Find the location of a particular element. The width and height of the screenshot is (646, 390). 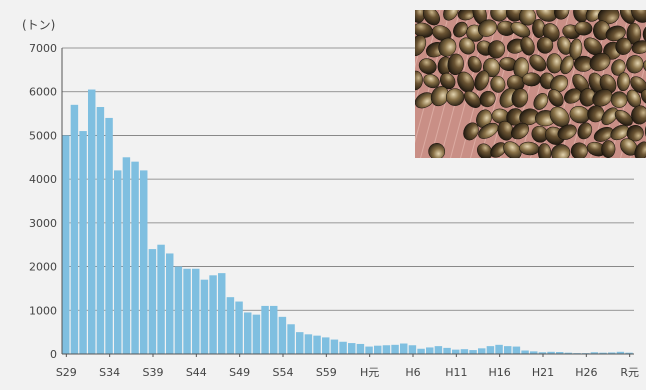

y-tick-label: 0 is located at coordinates (53, 354).